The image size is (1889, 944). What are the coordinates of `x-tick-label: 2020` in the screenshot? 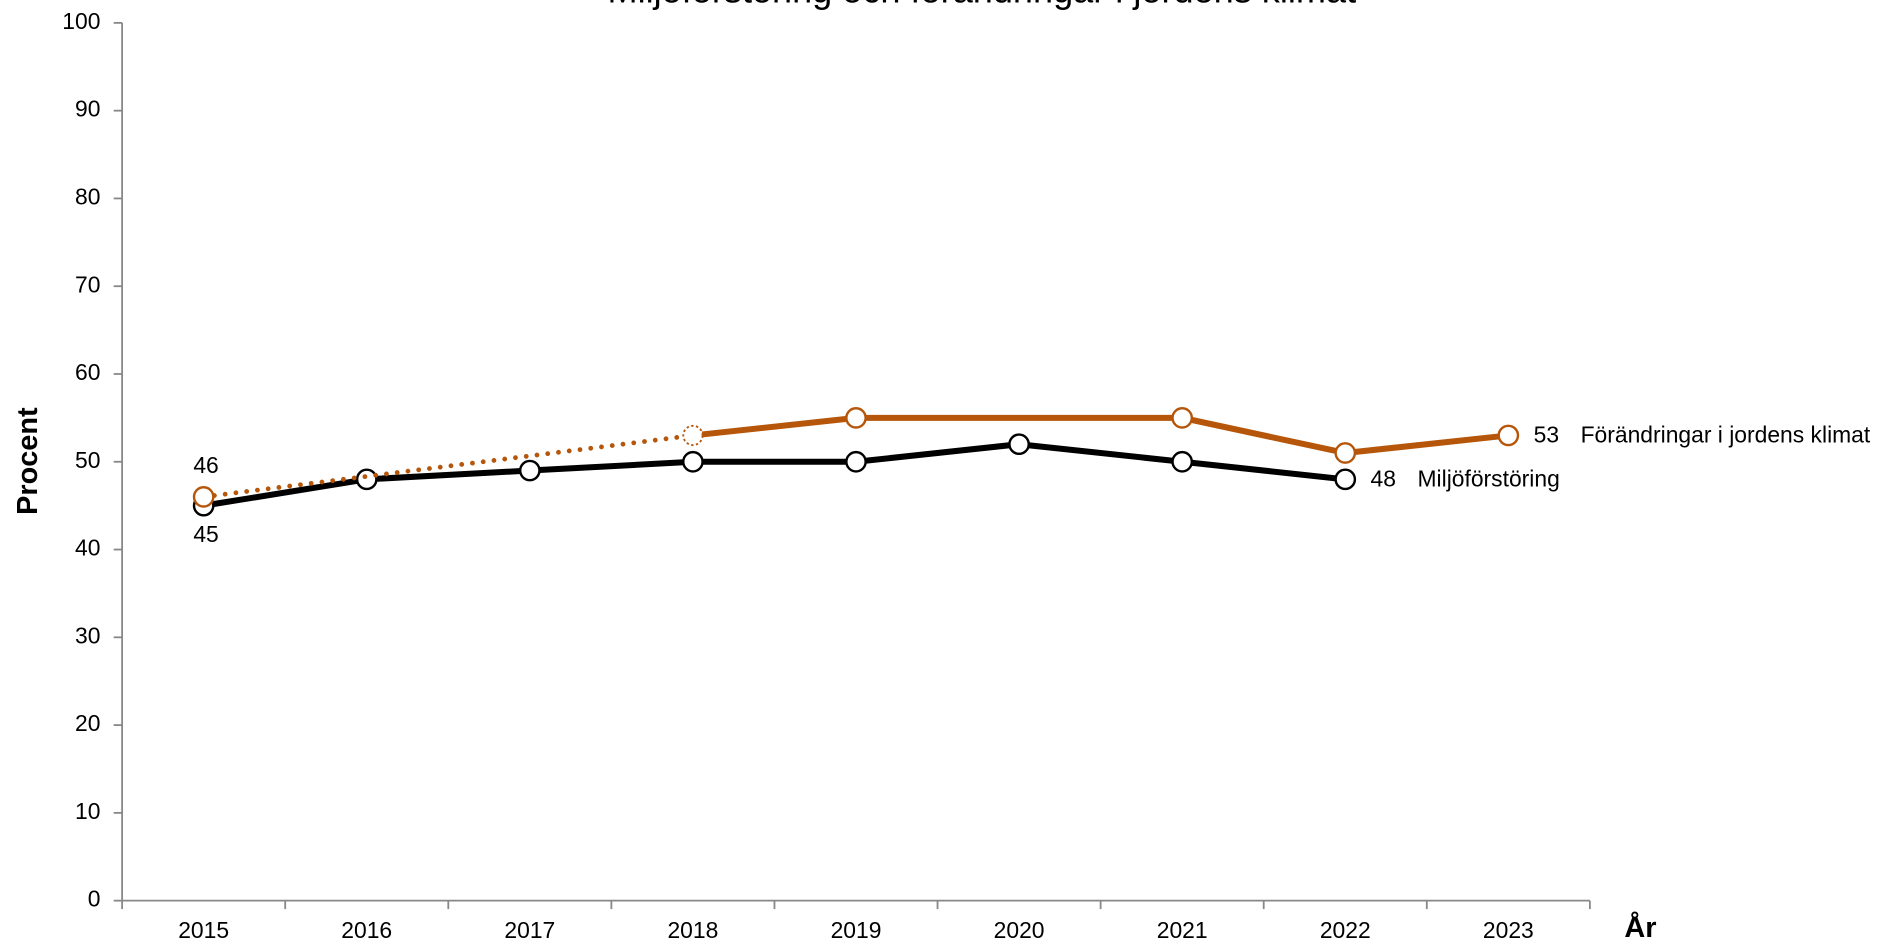 It's located at (1019, 930).